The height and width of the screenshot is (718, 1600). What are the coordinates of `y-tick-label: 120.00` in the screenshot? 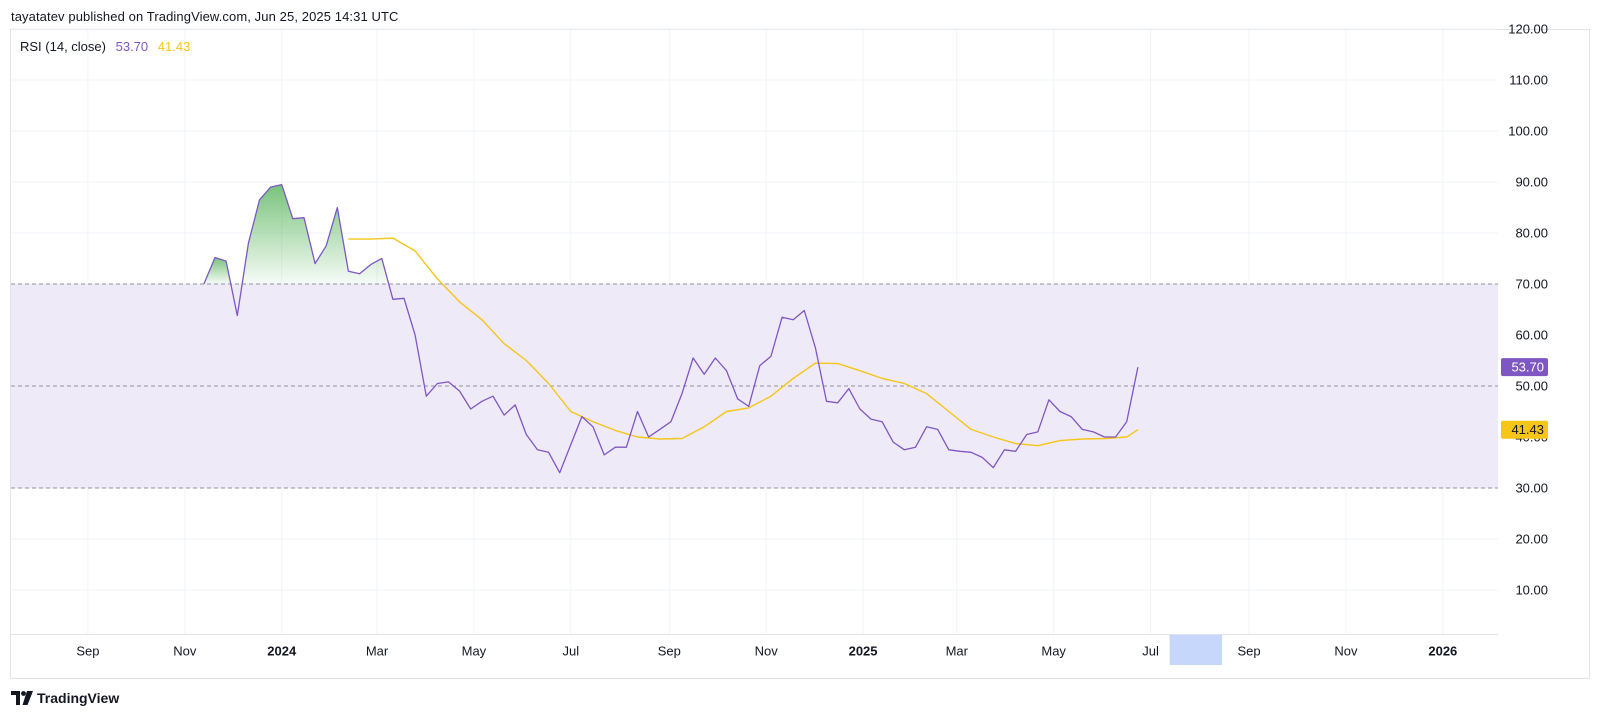 It's located at (1528, 29).